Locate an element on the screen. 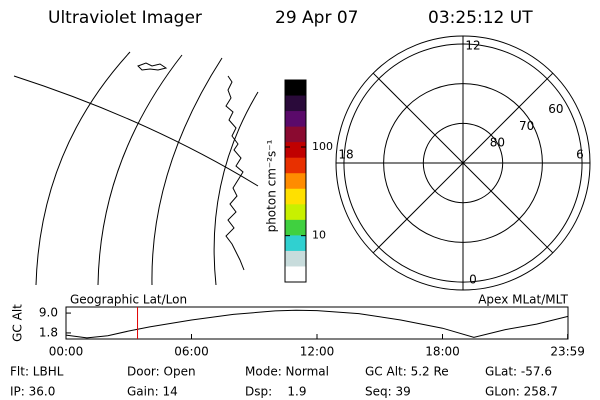 The height and width of the screenshot is (400, 600). x-tick-label: 06:00 is located at coordinates (191, 352).